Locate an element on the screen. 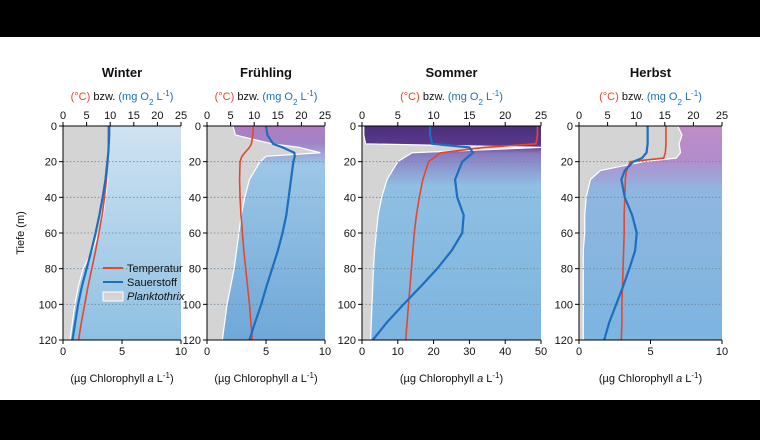 This screenshot has width=760, height=440. legend-swatch is located at coordinates (113, 296).